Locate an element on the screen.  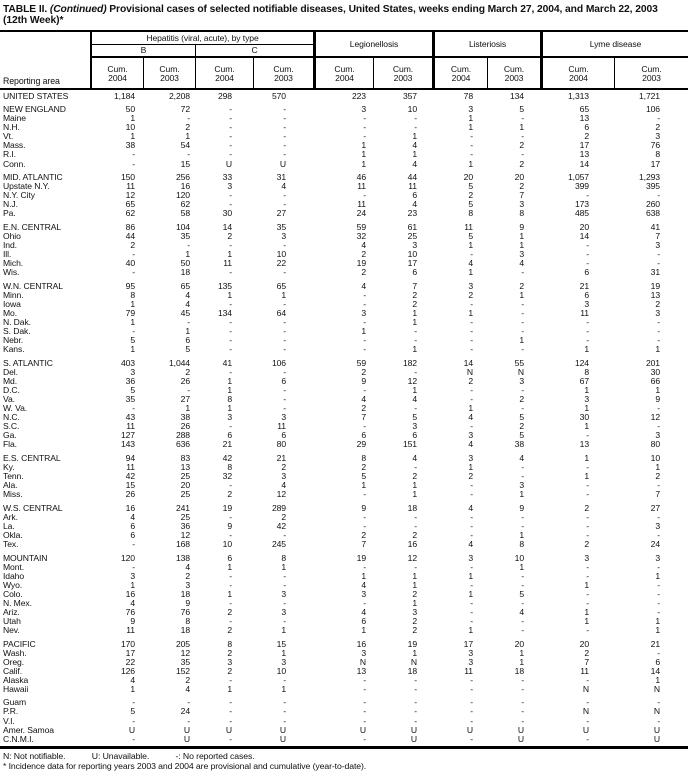
hepatitis-b-header: B is located at coordinates (142, 51).